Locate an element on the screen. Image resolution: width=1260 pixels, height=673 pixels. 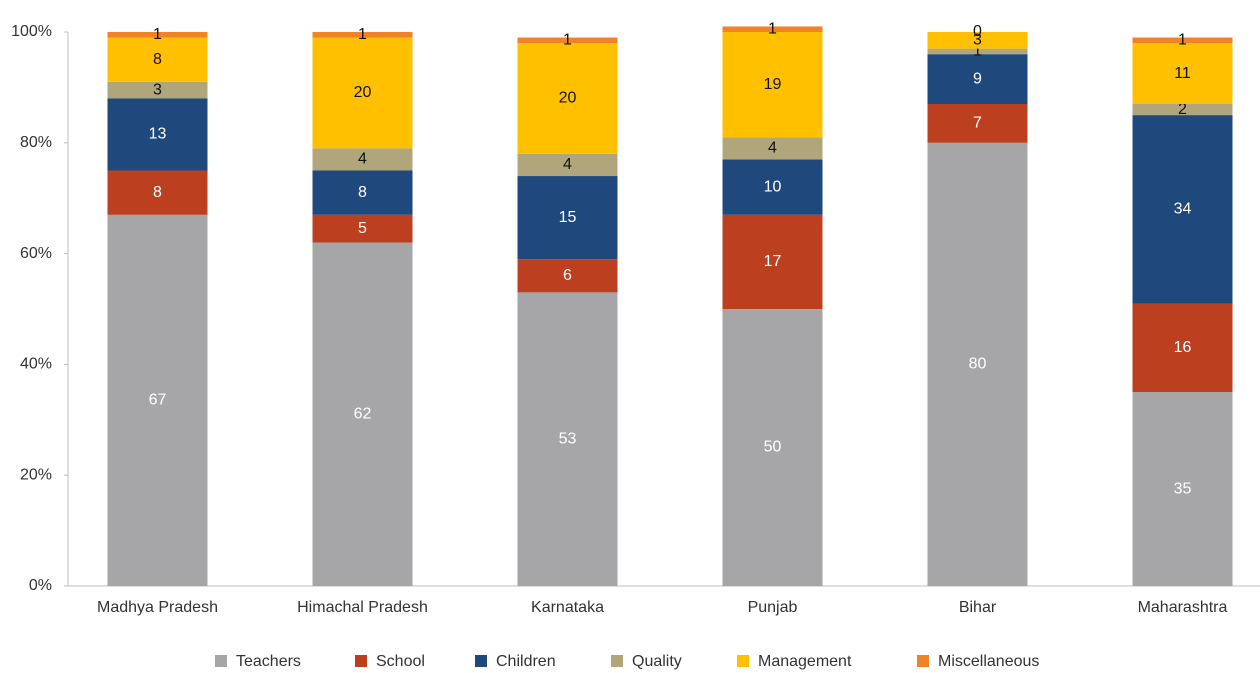
data-label: 13 is located at coordinates (158, 134).